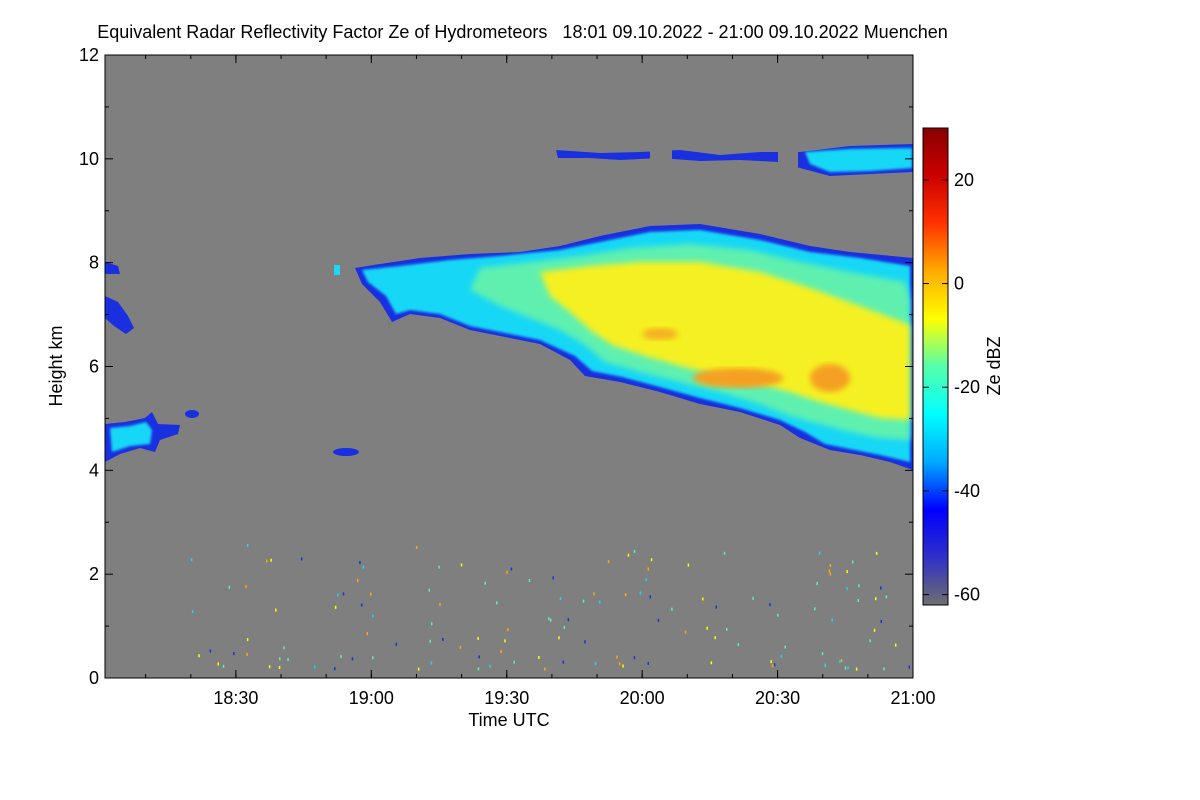  What do you see at coordinates (94, 263) in the screenshot?
I see `y-tick-label: 8` at bounding box center [94, 263].